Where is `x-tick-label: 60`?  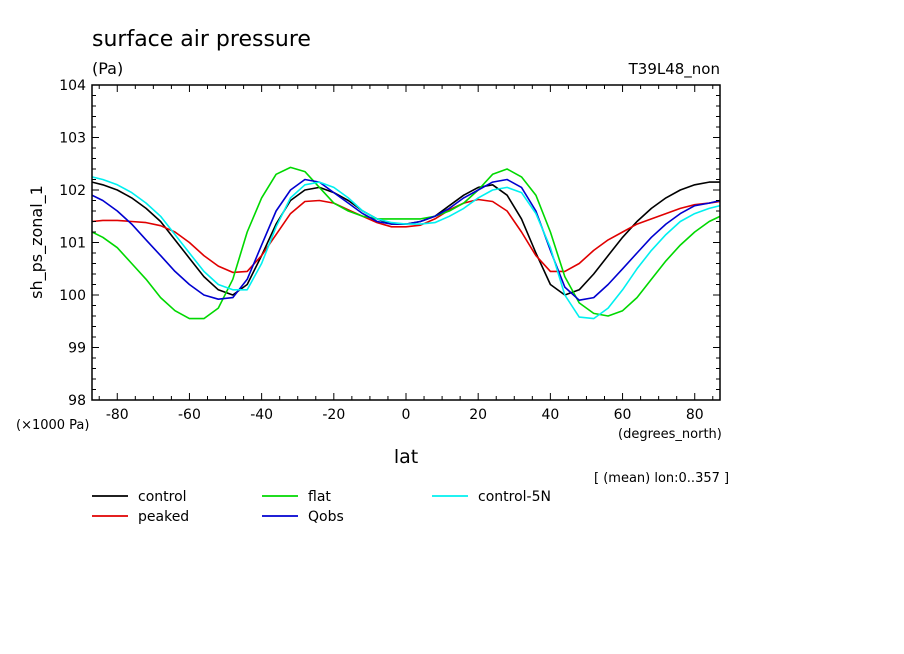
x-tick-label: 60 is located at coordinates (623, 415).